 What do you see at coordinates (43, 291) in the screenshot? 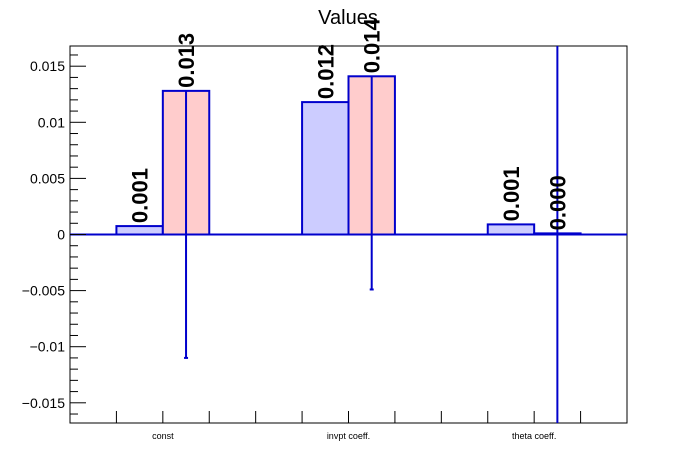
I see `y-tick-label: −0.005` at bounding box center [43, 291].